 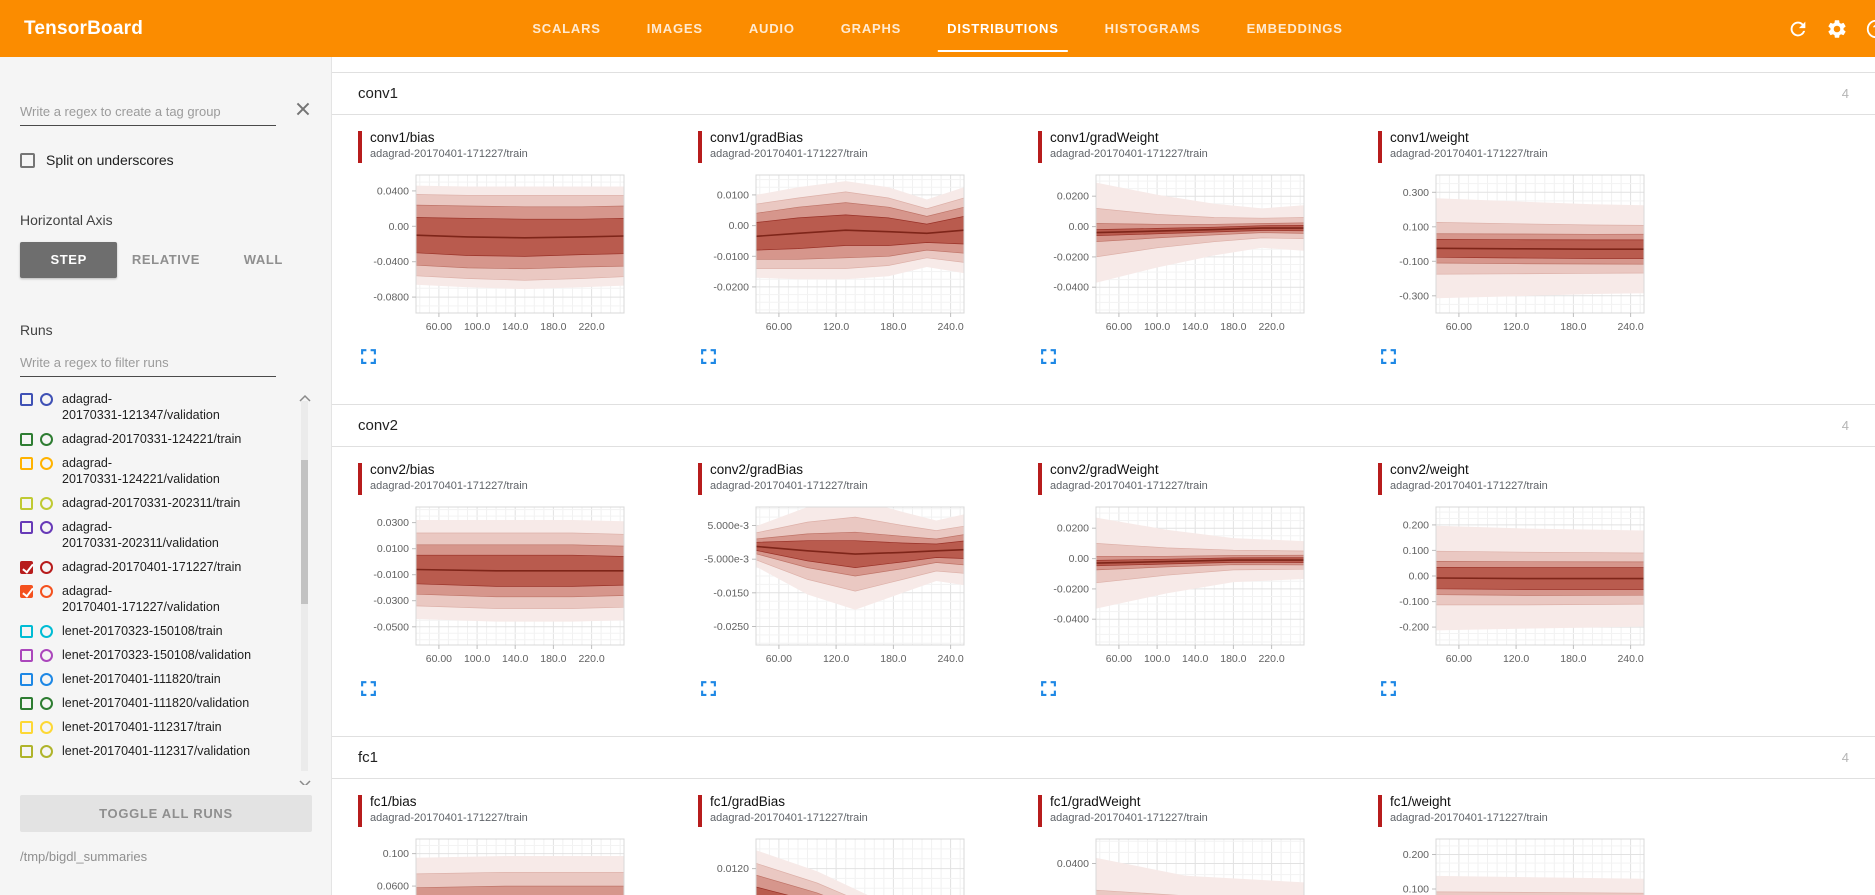 I want to click on category-header: conv1 4, so click(x=1103, y=93).